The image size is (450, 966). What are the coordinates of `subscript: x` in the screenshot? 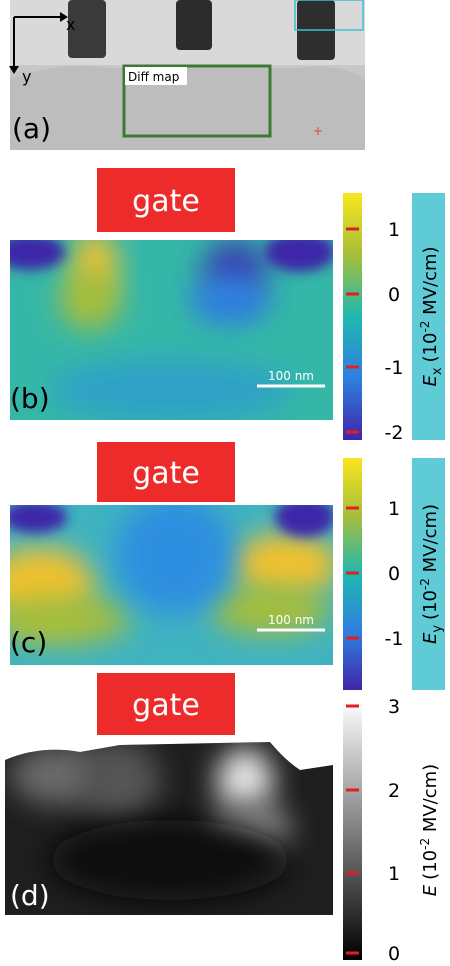 It's located at (437, 371).